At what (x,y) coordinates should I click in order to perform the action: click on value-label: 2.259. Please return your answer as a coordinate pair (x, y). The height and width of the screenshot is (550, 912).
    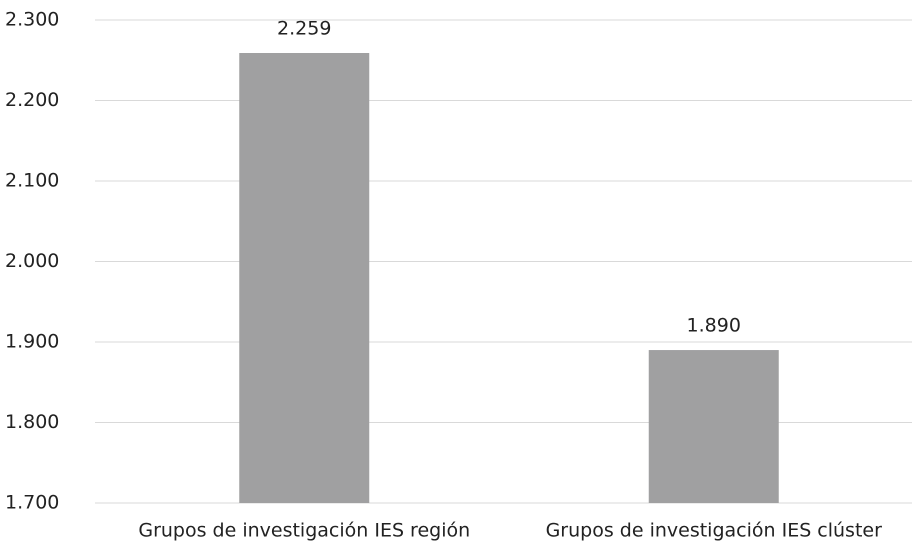
    Looking at the image, I should click on (304, 29).